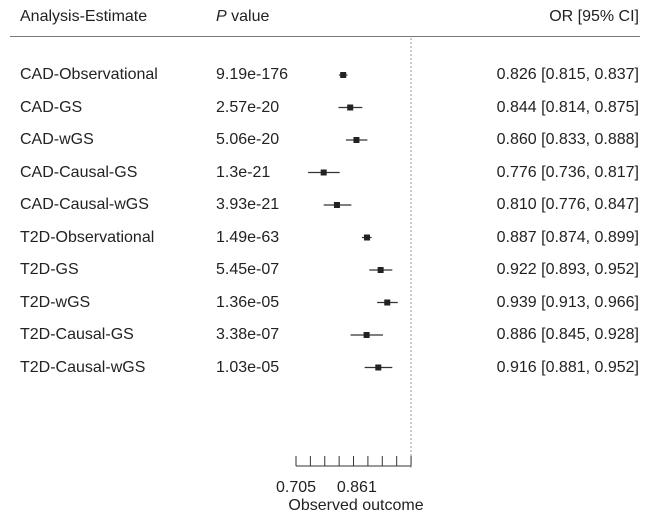 This screenshot has height=520, width=651. What do you see at coordinates (248, 107) in the screenshot?
I see `row-p-value: 2.57e-20` at bounding box center [248, 107].